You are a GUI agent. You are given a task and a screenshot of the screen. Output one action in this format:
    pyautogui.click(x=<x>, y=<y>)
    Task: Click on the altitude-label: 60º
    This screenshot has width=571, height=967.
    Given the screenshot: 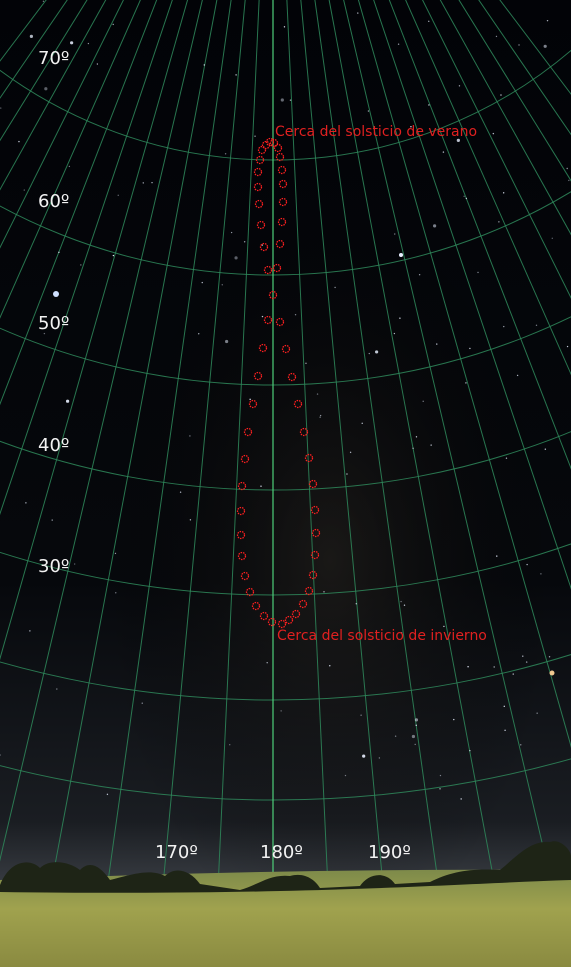 What is the action you would take?
    pyautogui.click(x=53, y=201)
    